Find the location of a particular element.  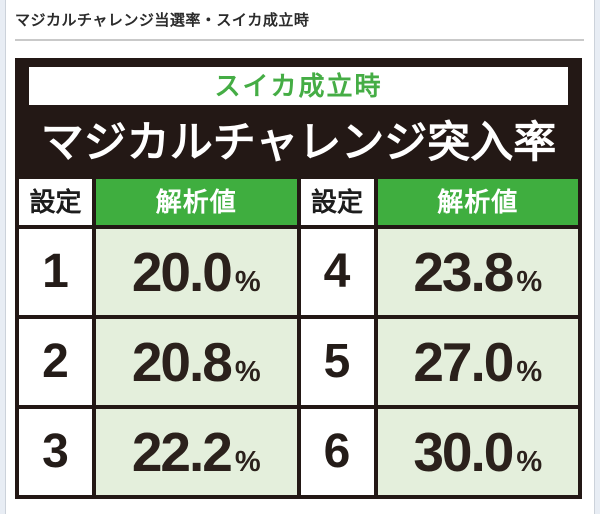

value-number: 23.8 is located at coordinates (463, 272).